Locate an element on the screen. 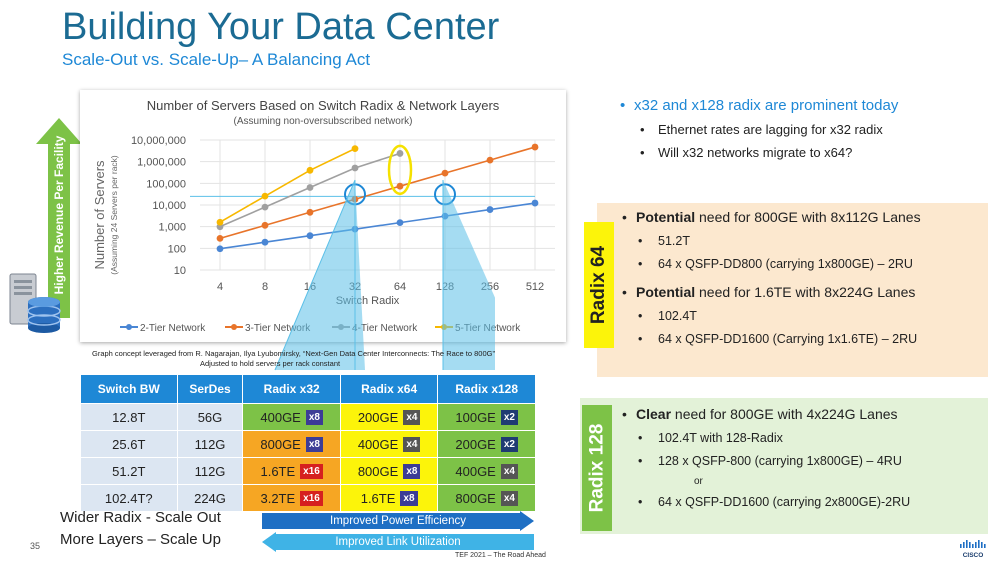 This screenshot has width=996, height=565. scale-up-label: More Layers – Scale Up is located at coordinates (140, 539).